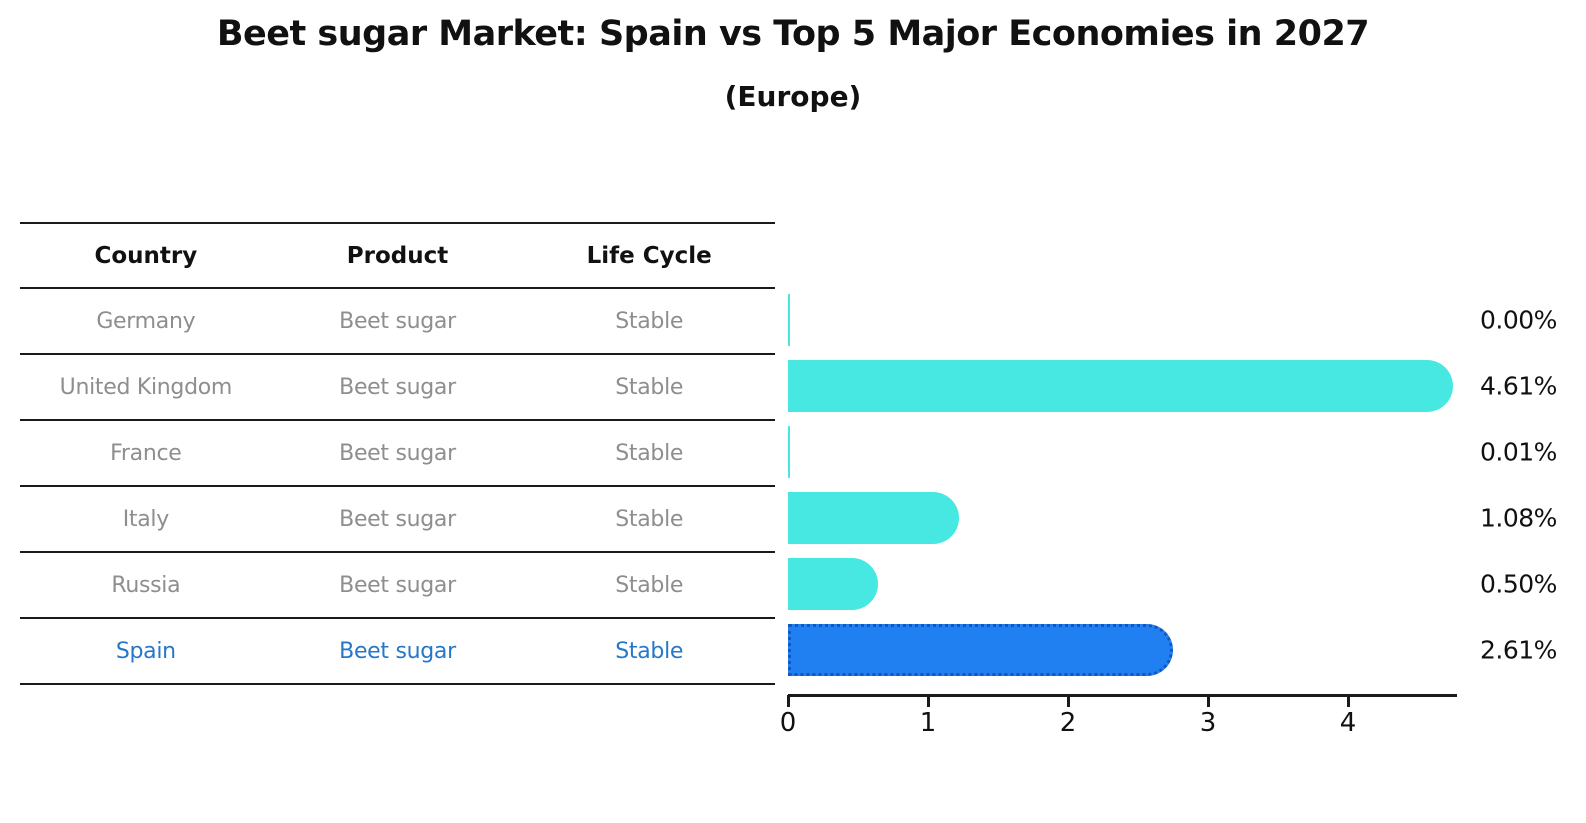 The image size is (1586, 823). I want to click on table-header-country: Country, so click(146, 255).